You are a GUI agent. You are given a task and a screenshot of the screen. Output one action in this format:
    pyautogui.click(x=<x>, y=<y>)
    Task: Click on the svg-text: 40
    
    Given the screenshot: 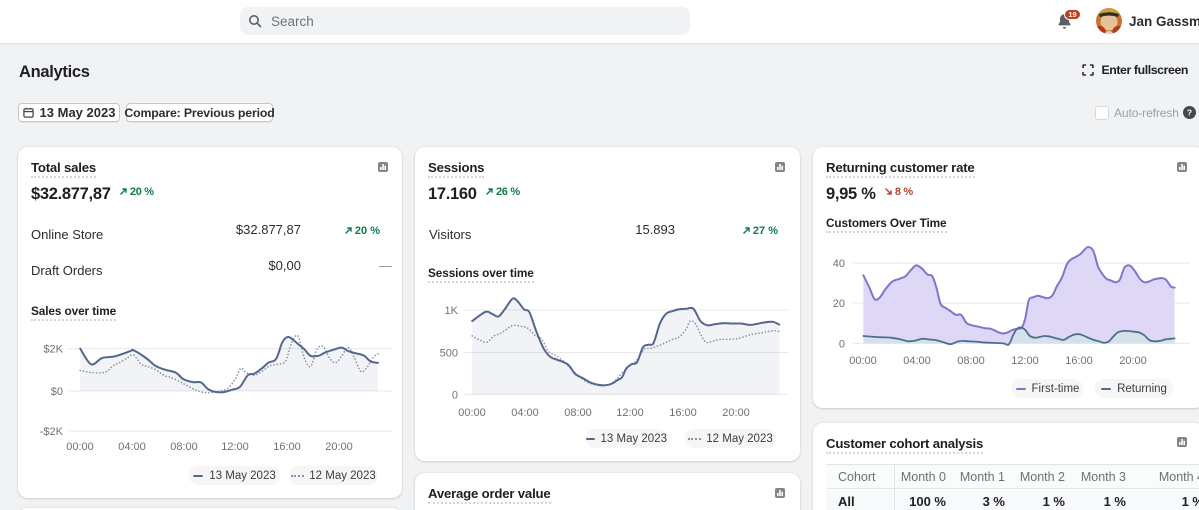 What is the action you would take?
    pyautogui.click(x=839, y=264)
    